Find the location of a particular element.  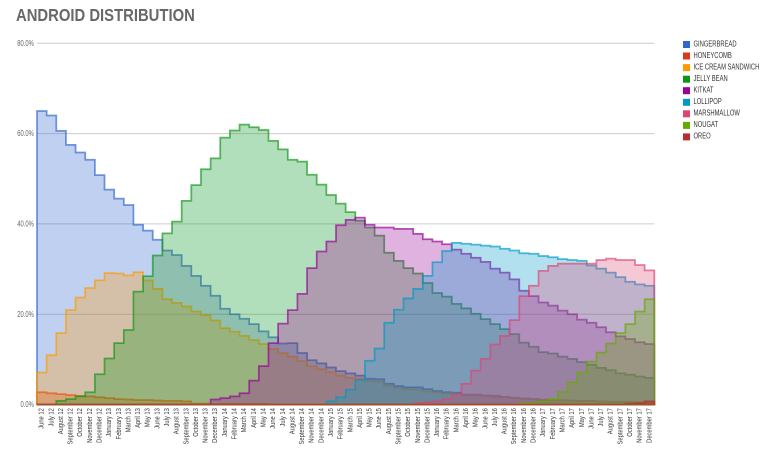

svg-text: December 17 is located at coordinates (650, 425).